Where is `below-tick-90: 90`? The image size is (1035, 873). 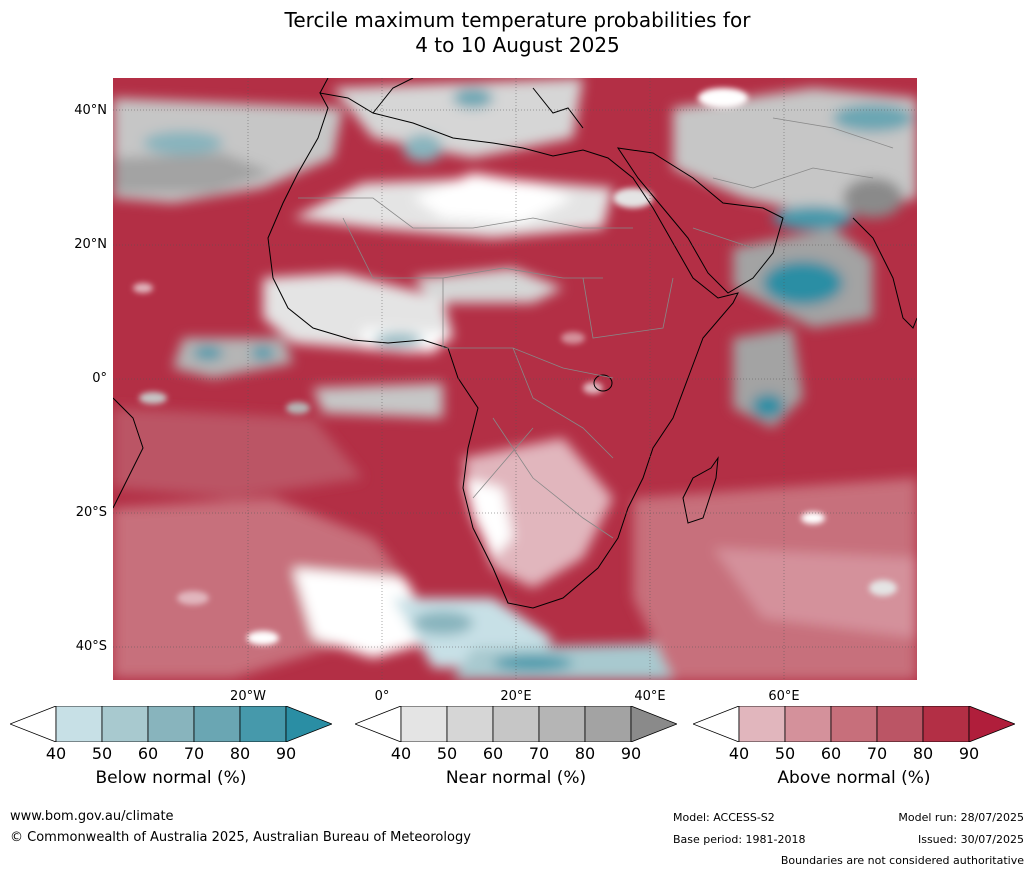
below-tick-90: 90 is located at coordinates (286, 753).